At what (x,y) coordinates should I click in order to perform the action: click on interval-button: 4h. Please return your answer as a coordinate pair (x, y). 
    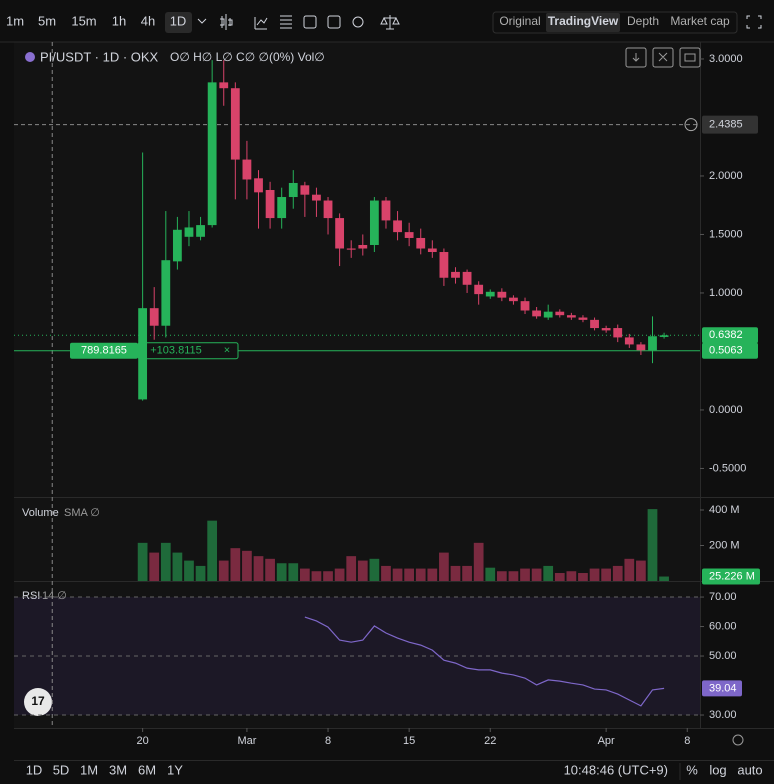
    Looking at the image, I should click on (148, 20).